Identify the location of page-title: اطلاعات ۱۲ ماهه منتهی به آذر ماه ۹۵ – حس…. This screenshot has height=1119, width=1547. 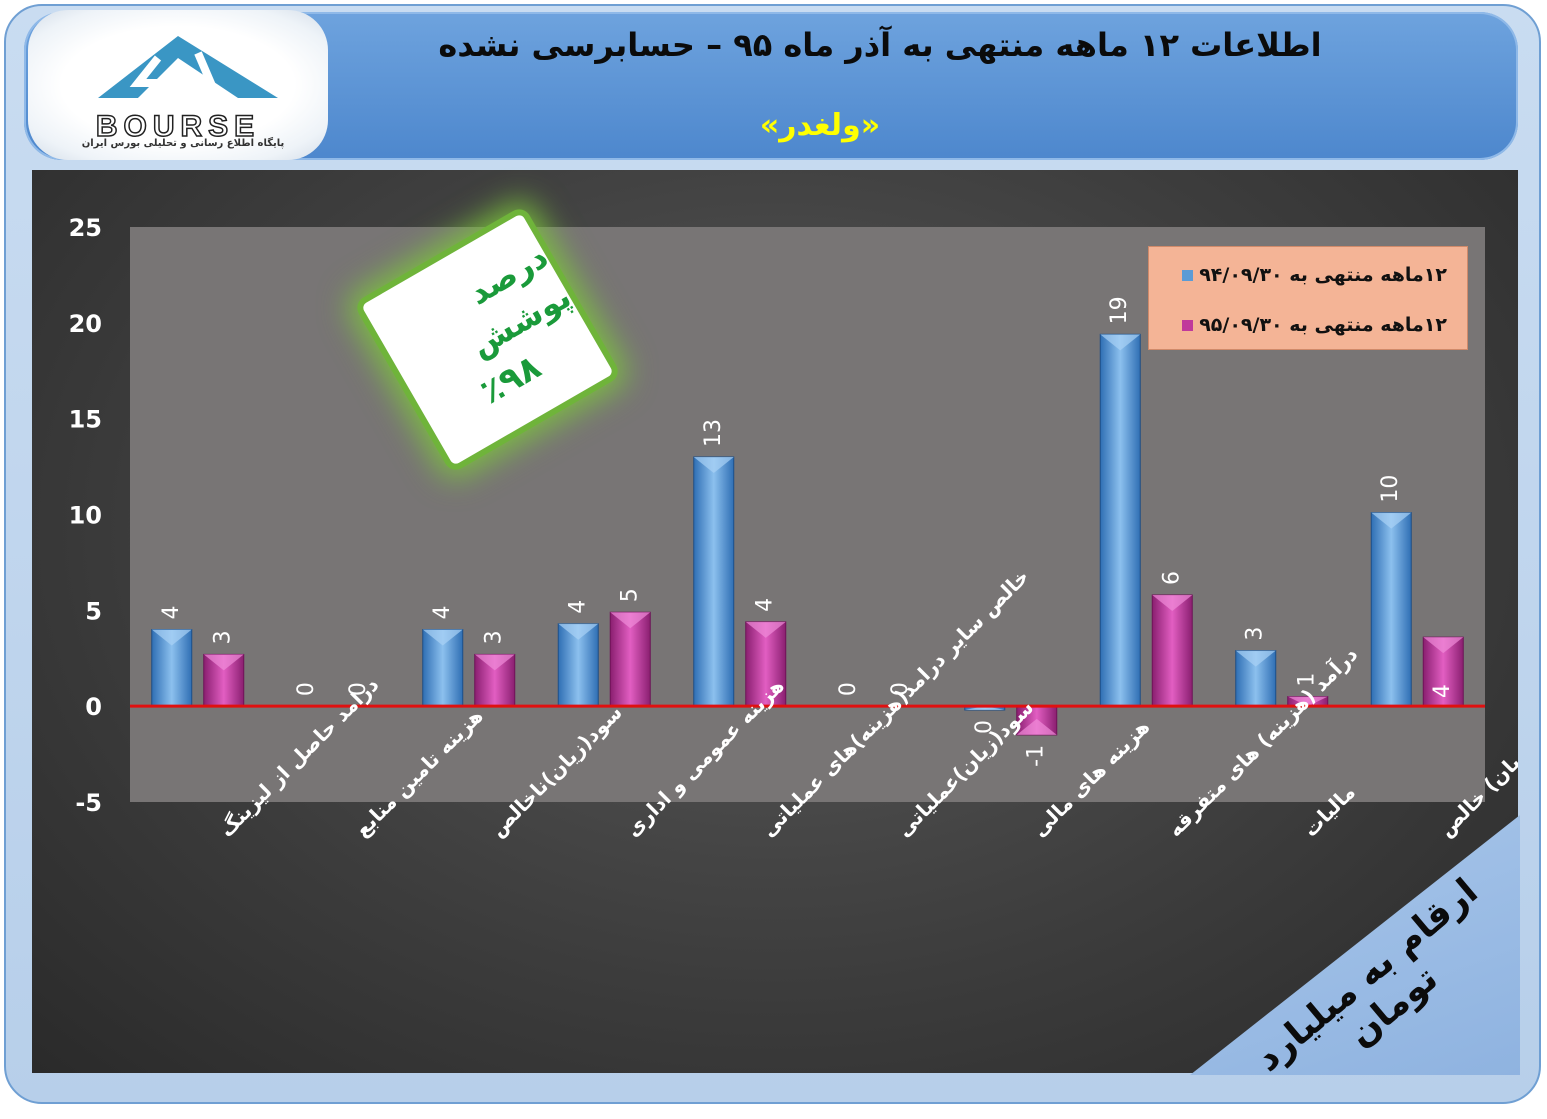
(880, 45).